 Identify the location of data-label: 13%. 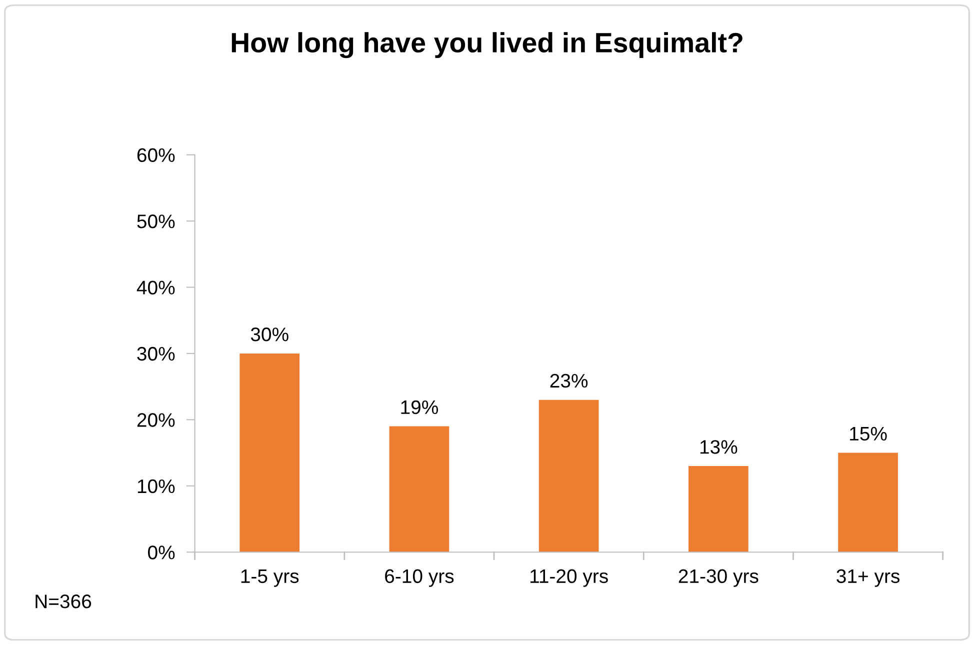
(719, 447).